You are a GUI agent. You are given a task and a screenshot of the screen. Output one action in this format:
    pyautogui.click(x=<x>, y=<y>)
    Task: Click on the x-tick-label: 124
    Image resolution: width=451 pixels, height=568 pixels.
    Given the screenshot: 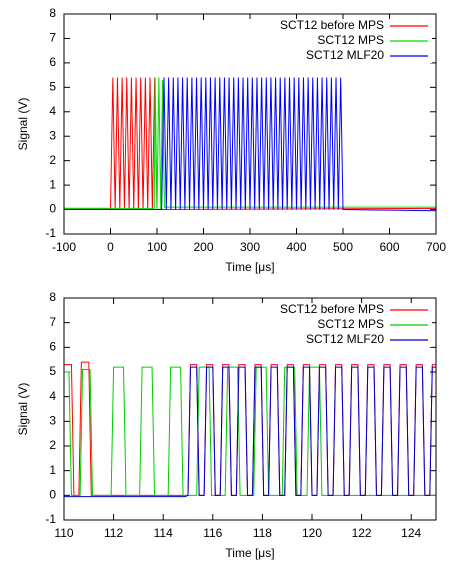 What is the action you would take?
    pyautogui.click(x=411, y=533)
    